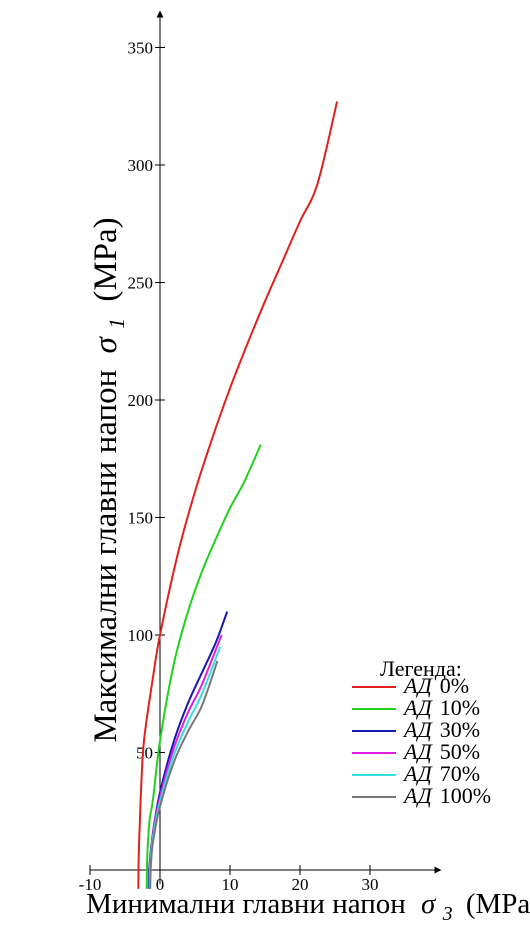 Image resolution: width=530 pixels, height=925 pixels. I want to click on legend-entry: АД 0%, so click(435, 685).